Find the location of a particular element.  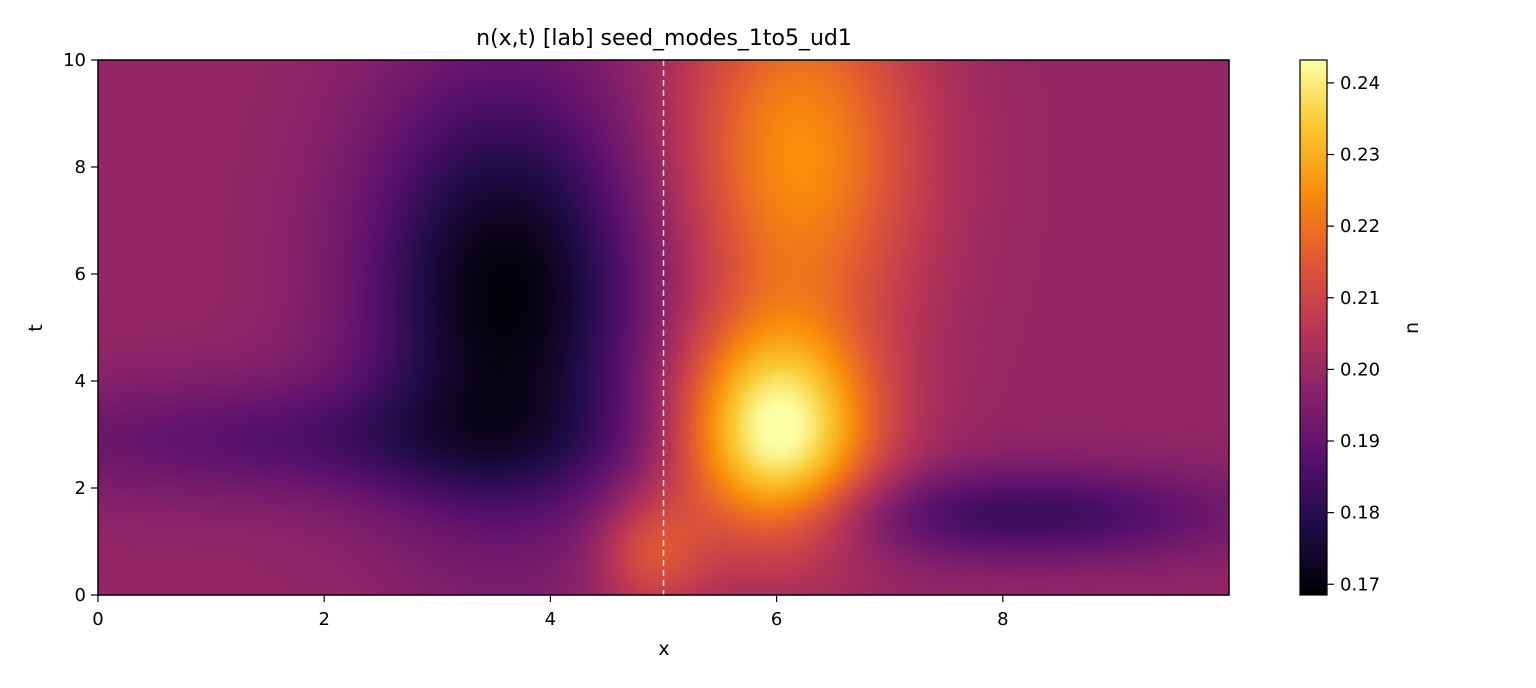

y-axis-label: t is located at coordinates (36, 327).